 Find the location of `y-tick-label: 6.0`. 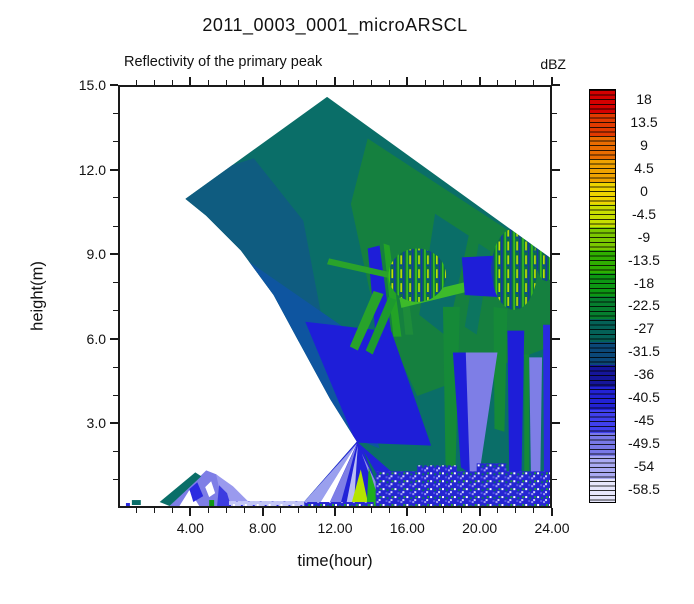

y-tick-label: 6.0 is located at coordinates (96, 338).